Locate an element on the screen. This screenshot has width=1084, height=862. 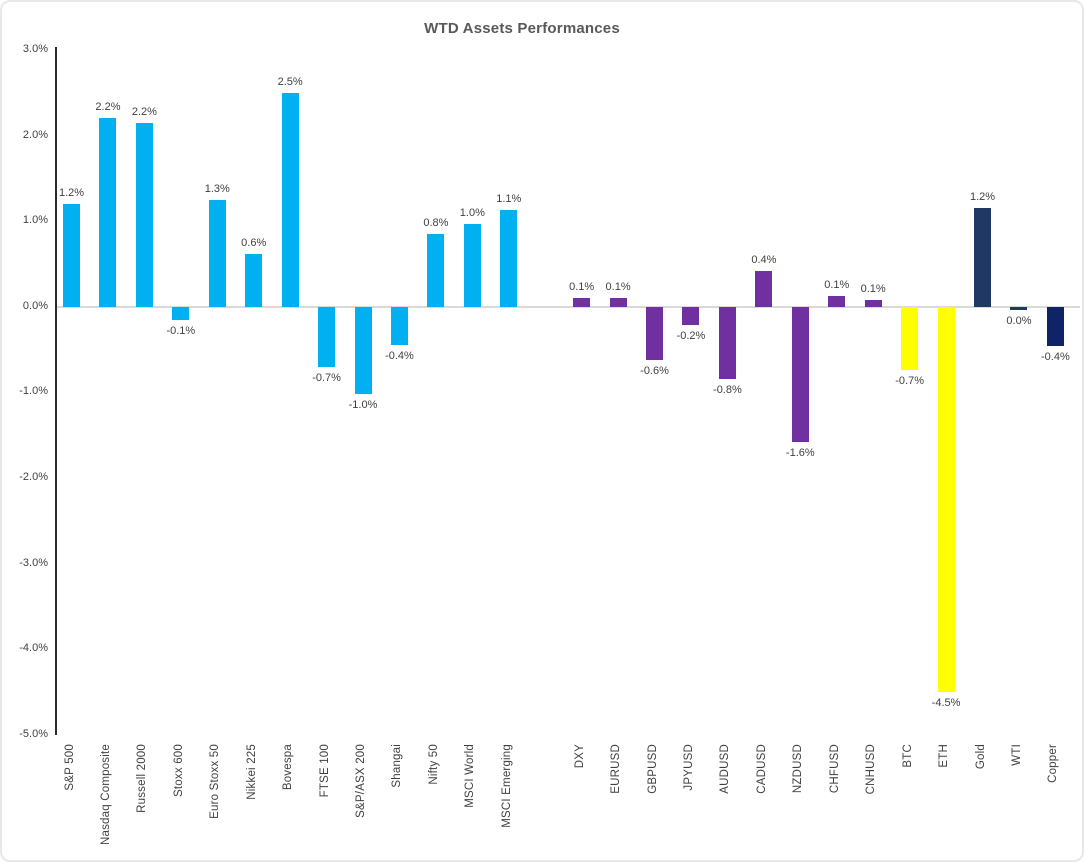
category-label-nzdusd: NZDUSD is located at coordinates (798, 769).